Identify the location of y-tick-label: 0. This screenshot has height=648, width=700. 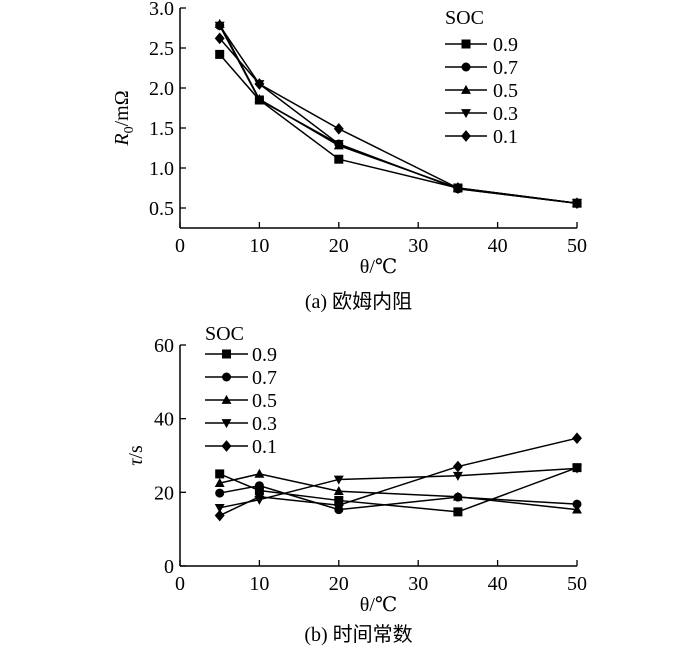
(169, 567).